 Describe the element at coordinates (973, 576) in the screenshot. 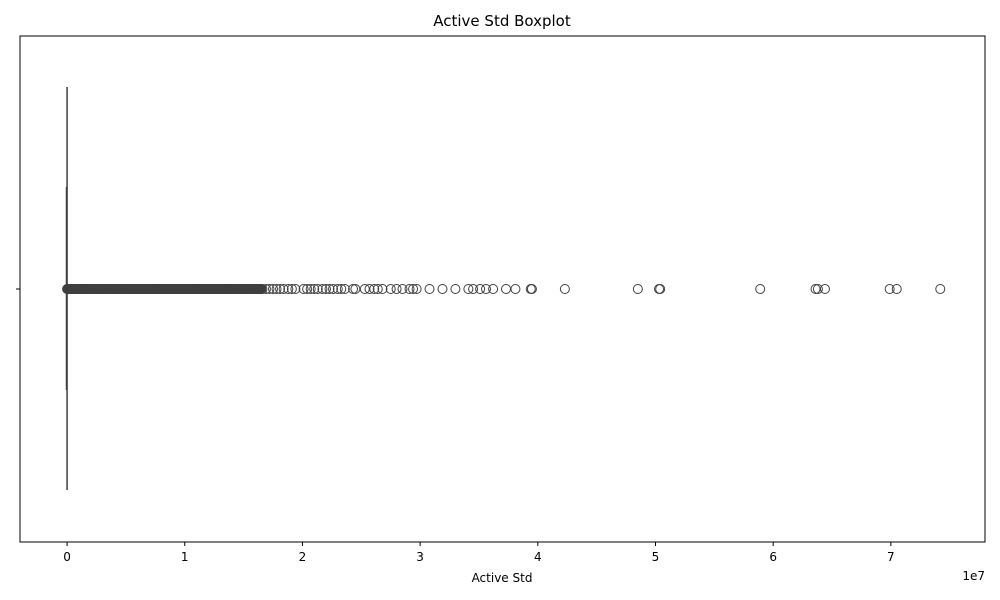

I see `x-axis-offset-text: 1e7` at that location.